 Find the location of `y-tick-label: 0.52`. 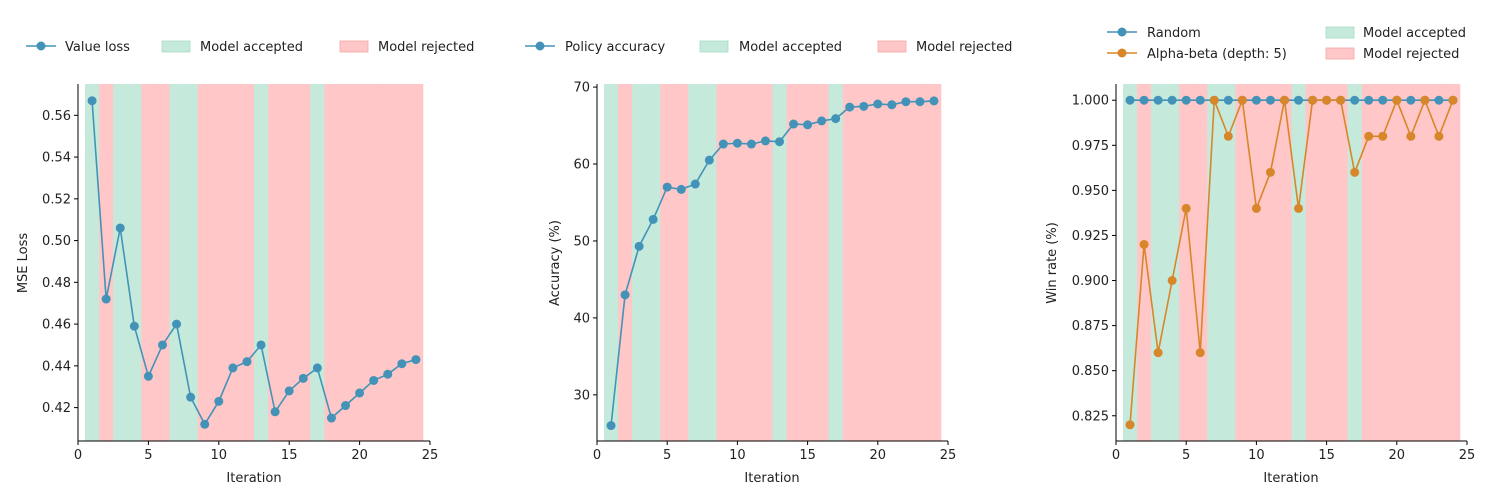

y-tick-label: 0.52 is located at coordinates (56, 199).